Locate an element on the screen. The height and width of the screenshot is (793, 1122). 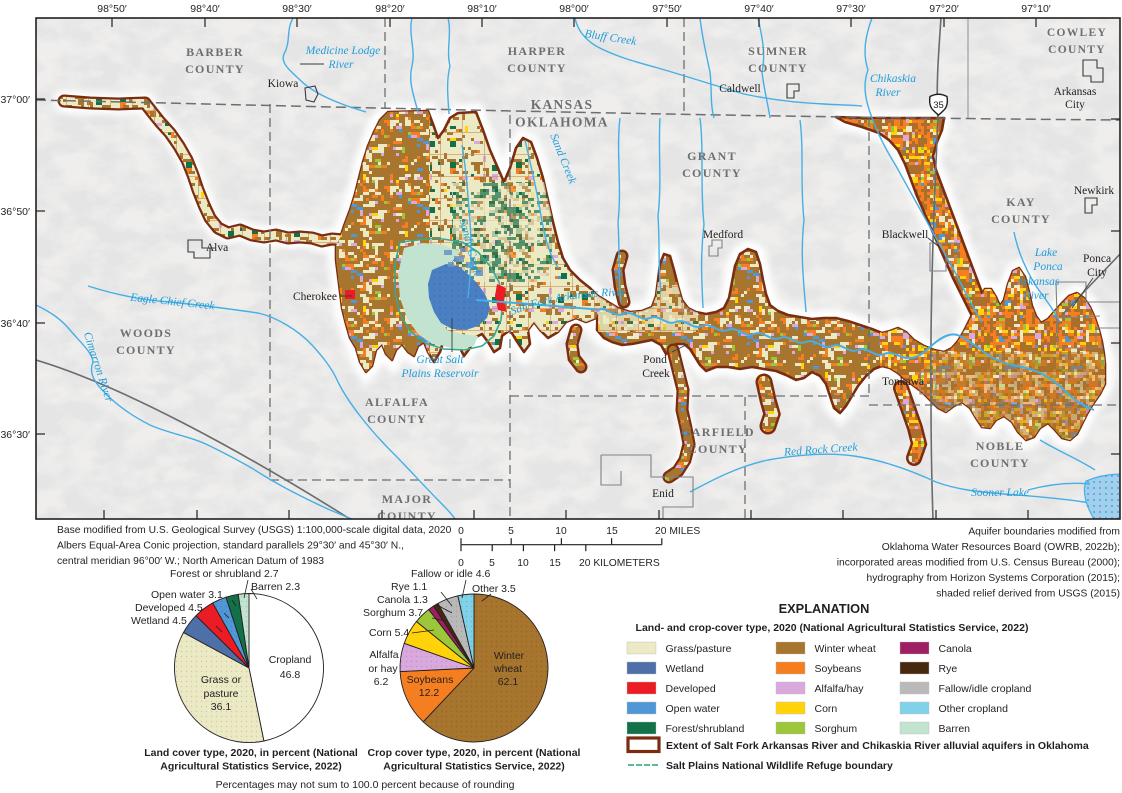
svg-text: Chikaskia is located at coordinates (893, 79).